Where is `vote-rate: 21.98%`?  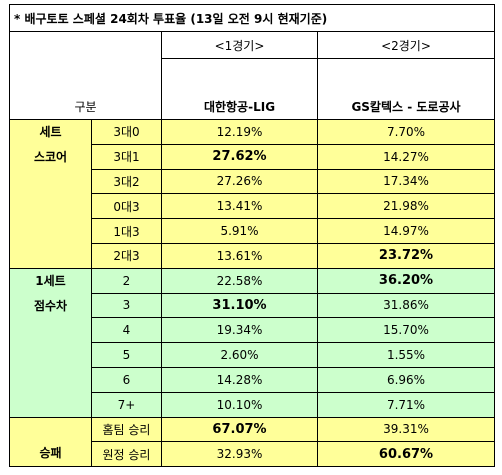
vote-rate: 21.98% is located at coordinates (406, 206).